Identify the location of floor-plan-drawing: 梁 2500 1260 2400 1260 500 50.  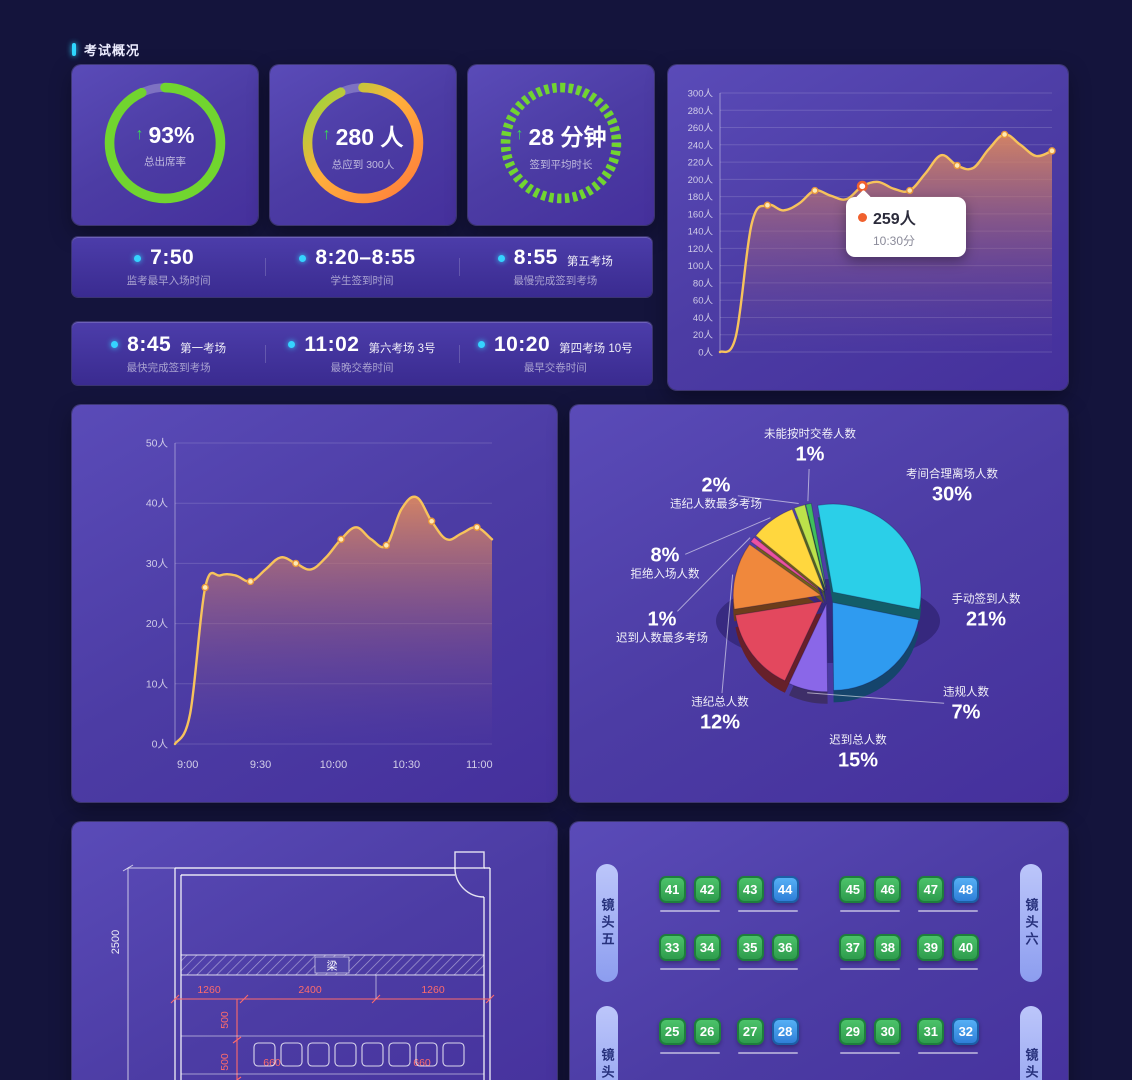
(302, 965).